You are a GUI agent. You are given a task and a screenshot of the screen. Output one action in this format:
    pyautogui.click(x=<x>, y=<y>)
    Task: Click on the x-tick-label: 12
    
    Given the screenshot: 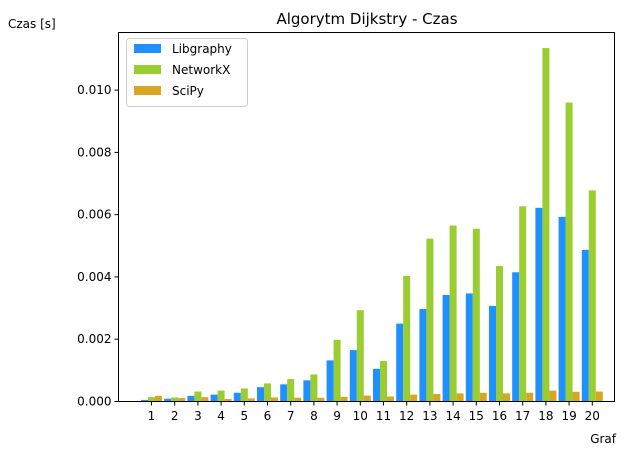 What is the action you would take?
    pyautogui.click(x=406, y=416)
    